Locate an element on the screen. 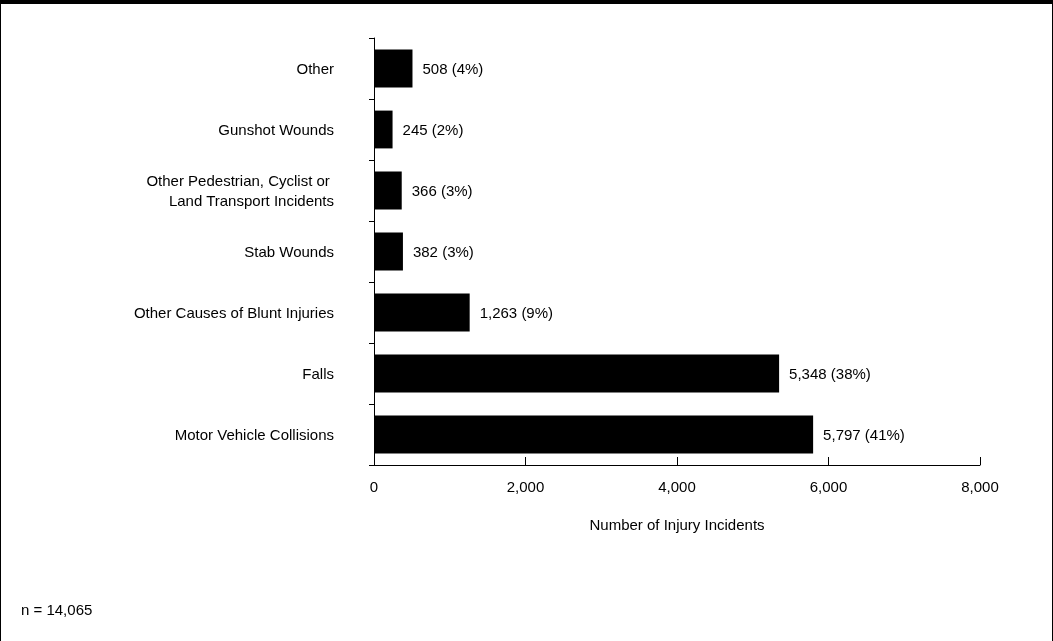 This screenshot has height=641, width=1053. x-tick-label: 2,000 is located at coordinates (525, 486).